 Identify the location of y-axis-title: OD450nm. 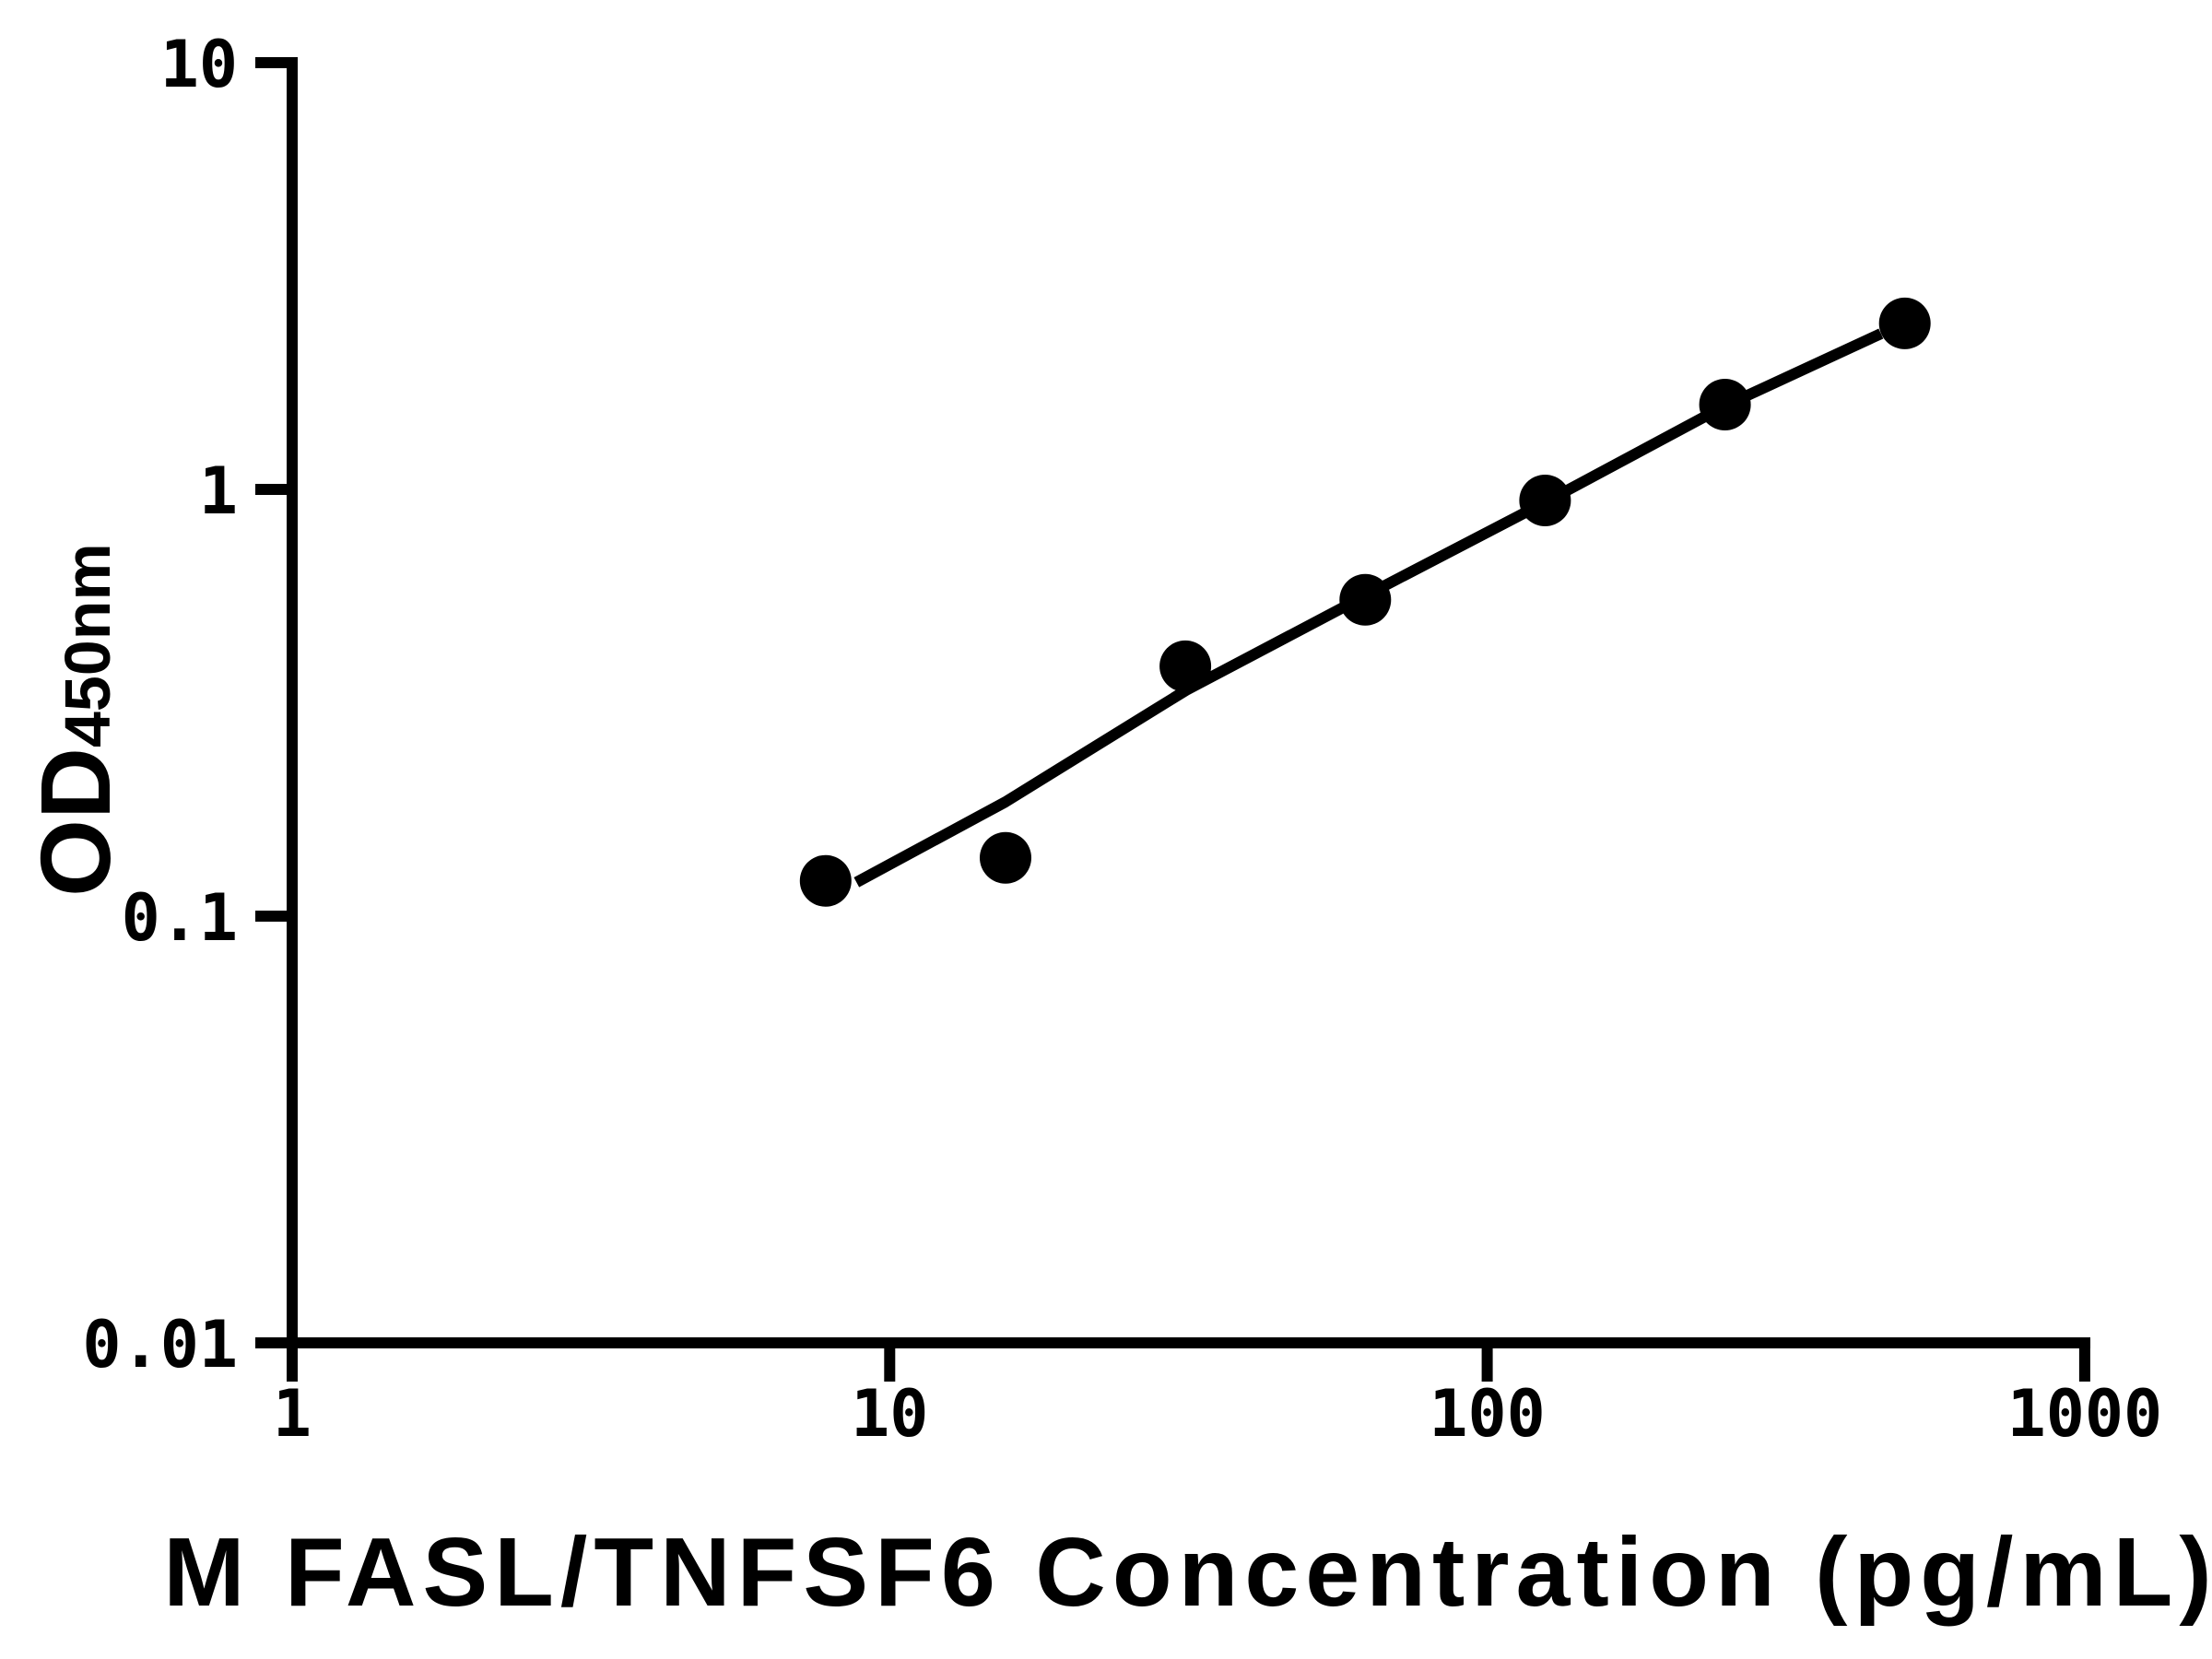
(75, 720).